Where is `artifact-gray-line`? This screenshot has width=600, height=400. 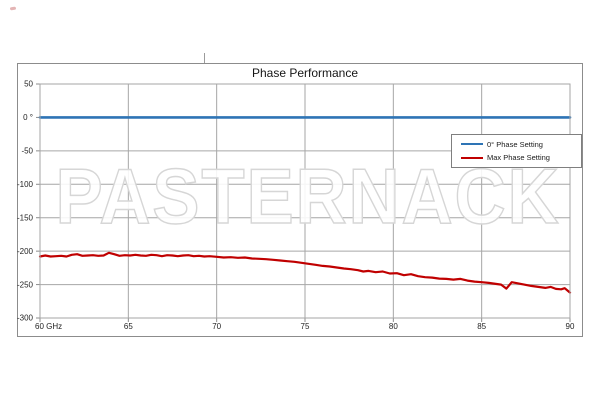 artifact-gray-line is located at coordinates (204, 58).